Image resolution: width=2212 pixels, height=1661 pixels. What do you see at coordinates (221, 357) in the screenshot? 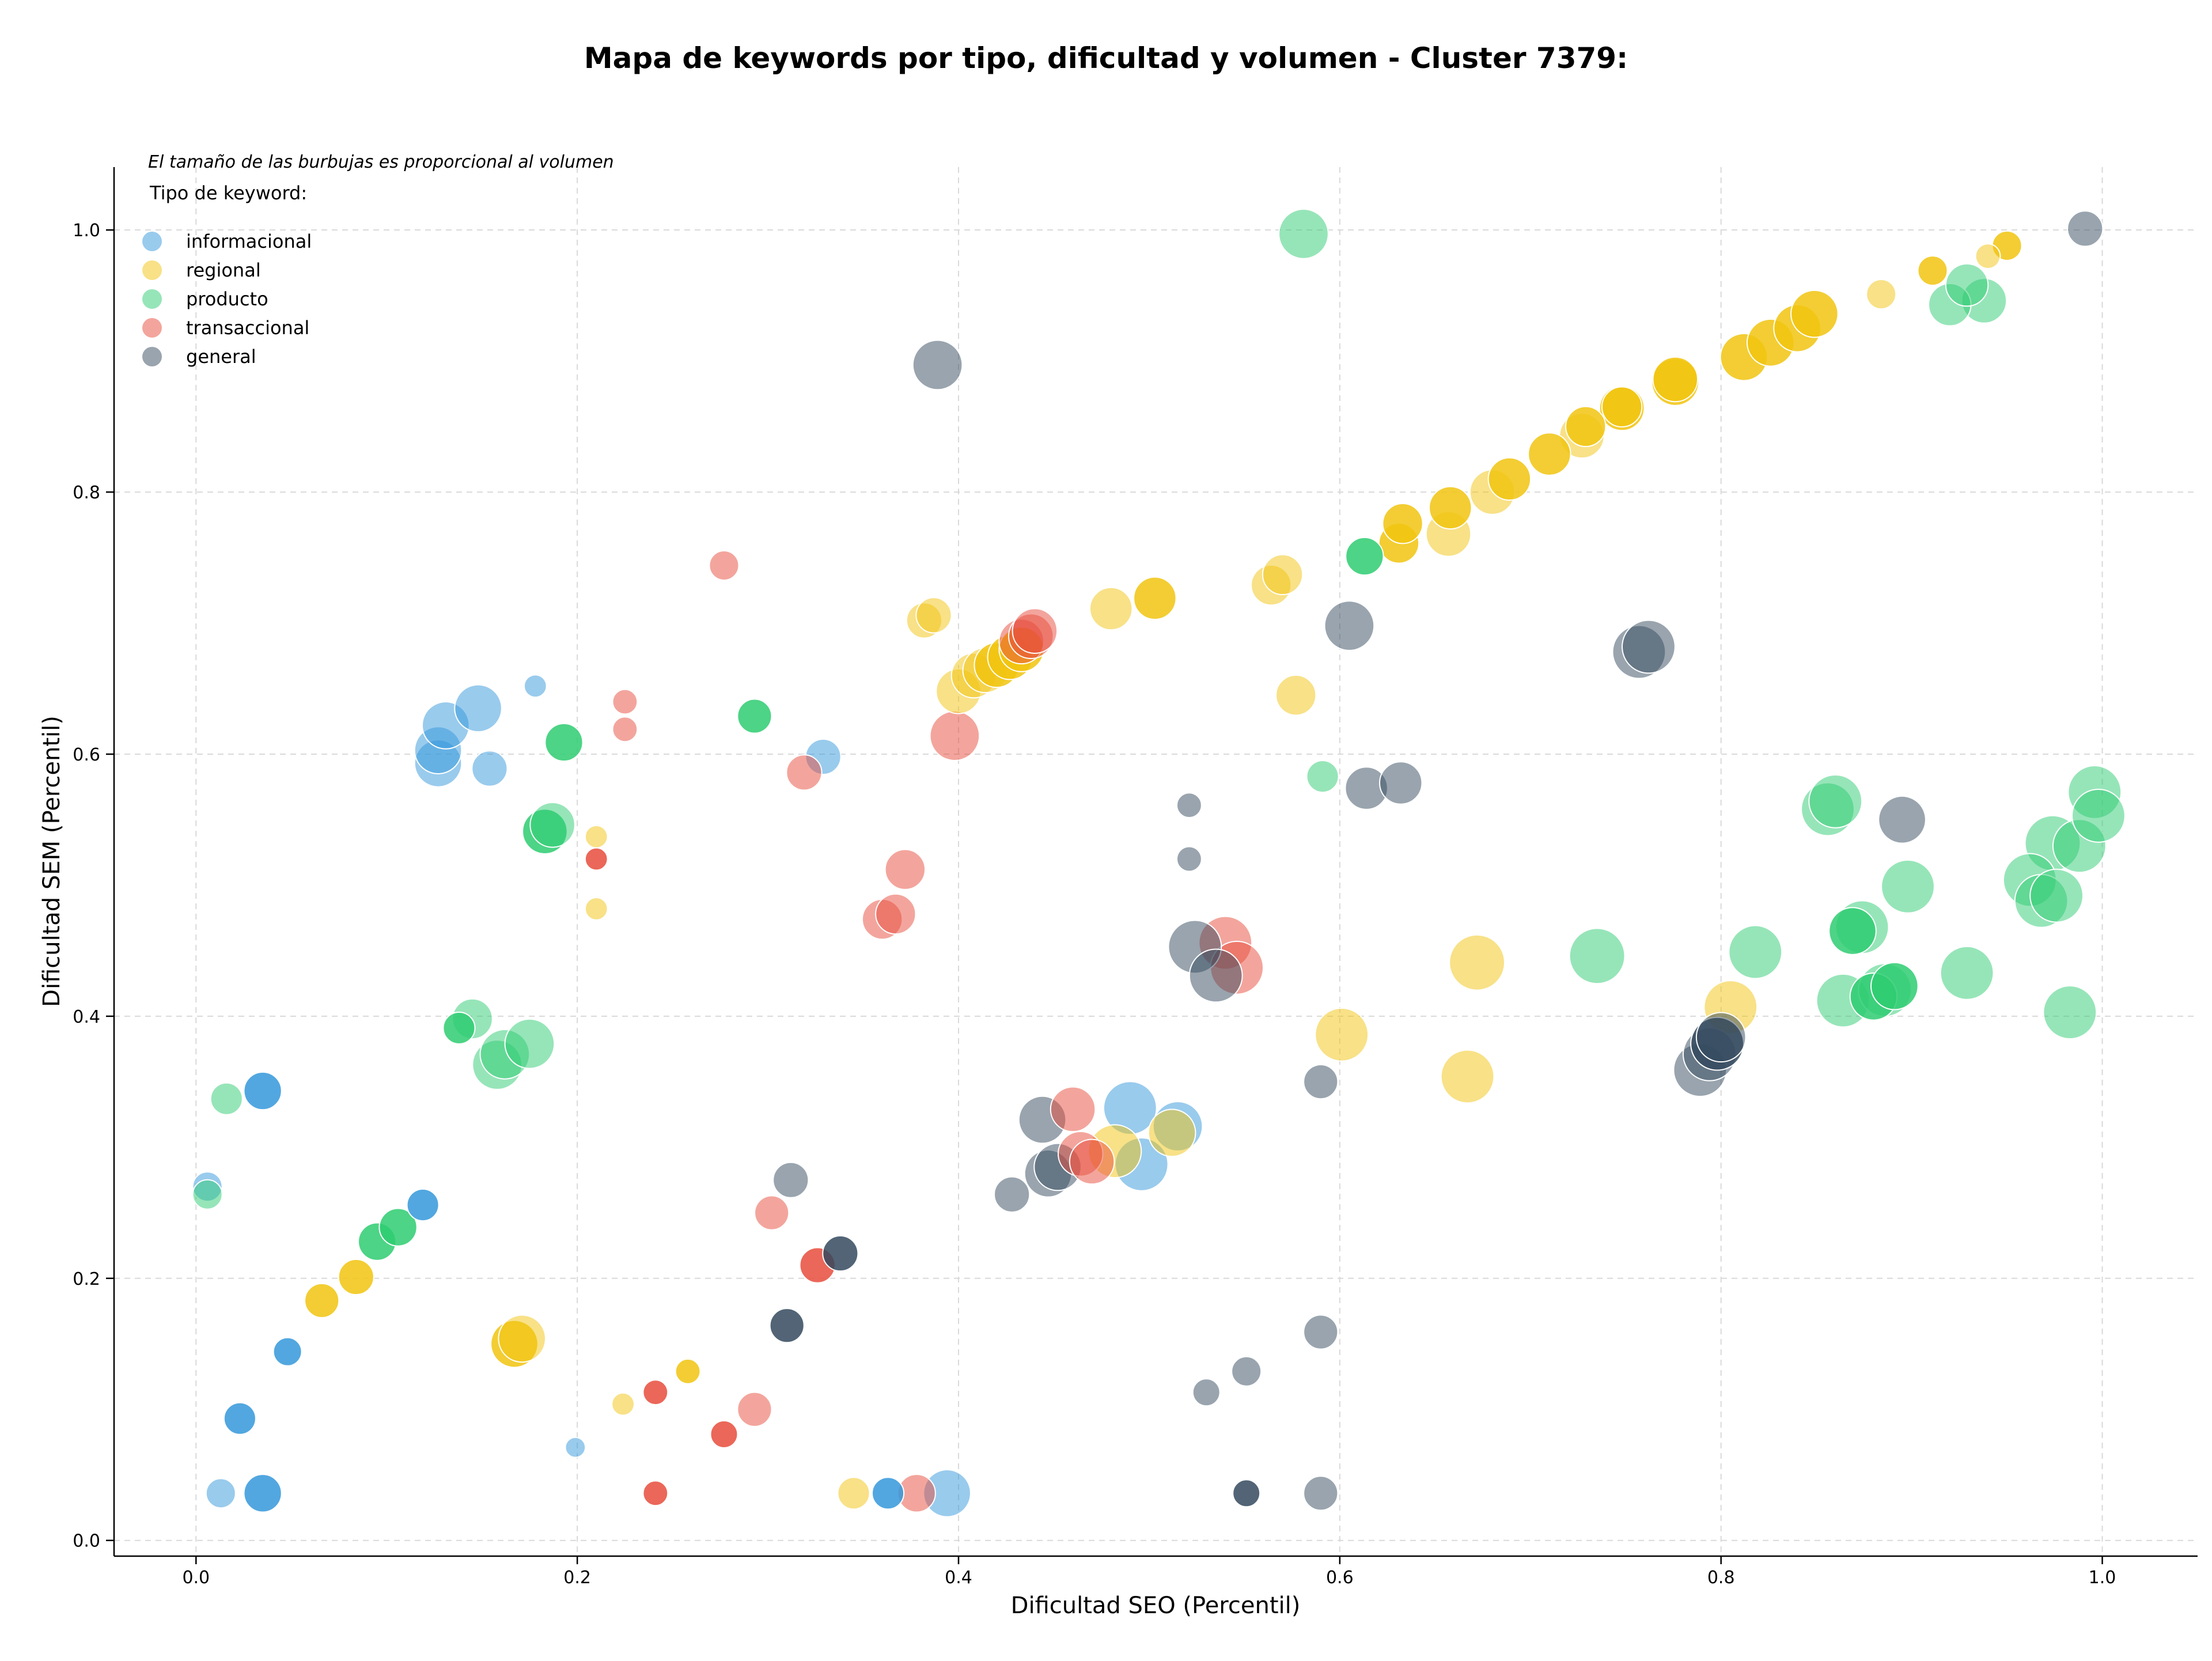
I see `legend-label-general: general` at bounding box center [221, 357].